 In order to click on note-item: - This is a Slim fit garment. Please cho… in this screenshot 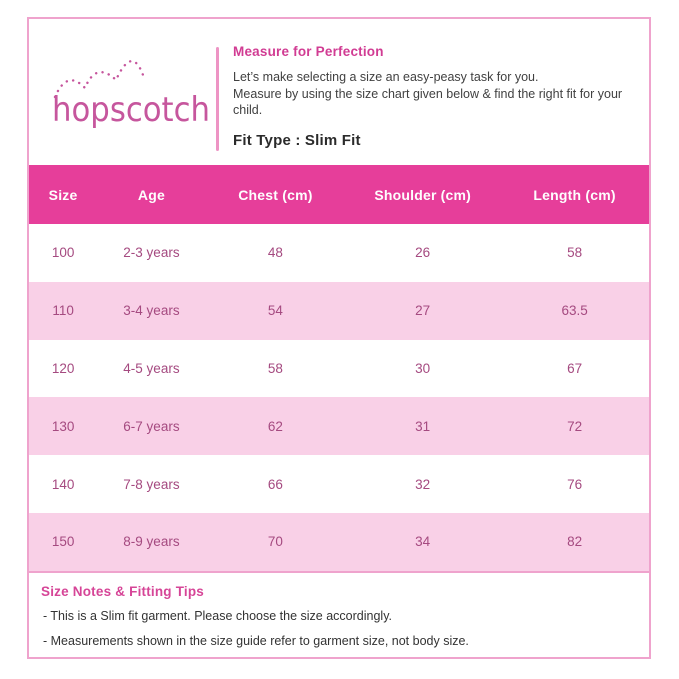, I will do `click(217, 615)`.